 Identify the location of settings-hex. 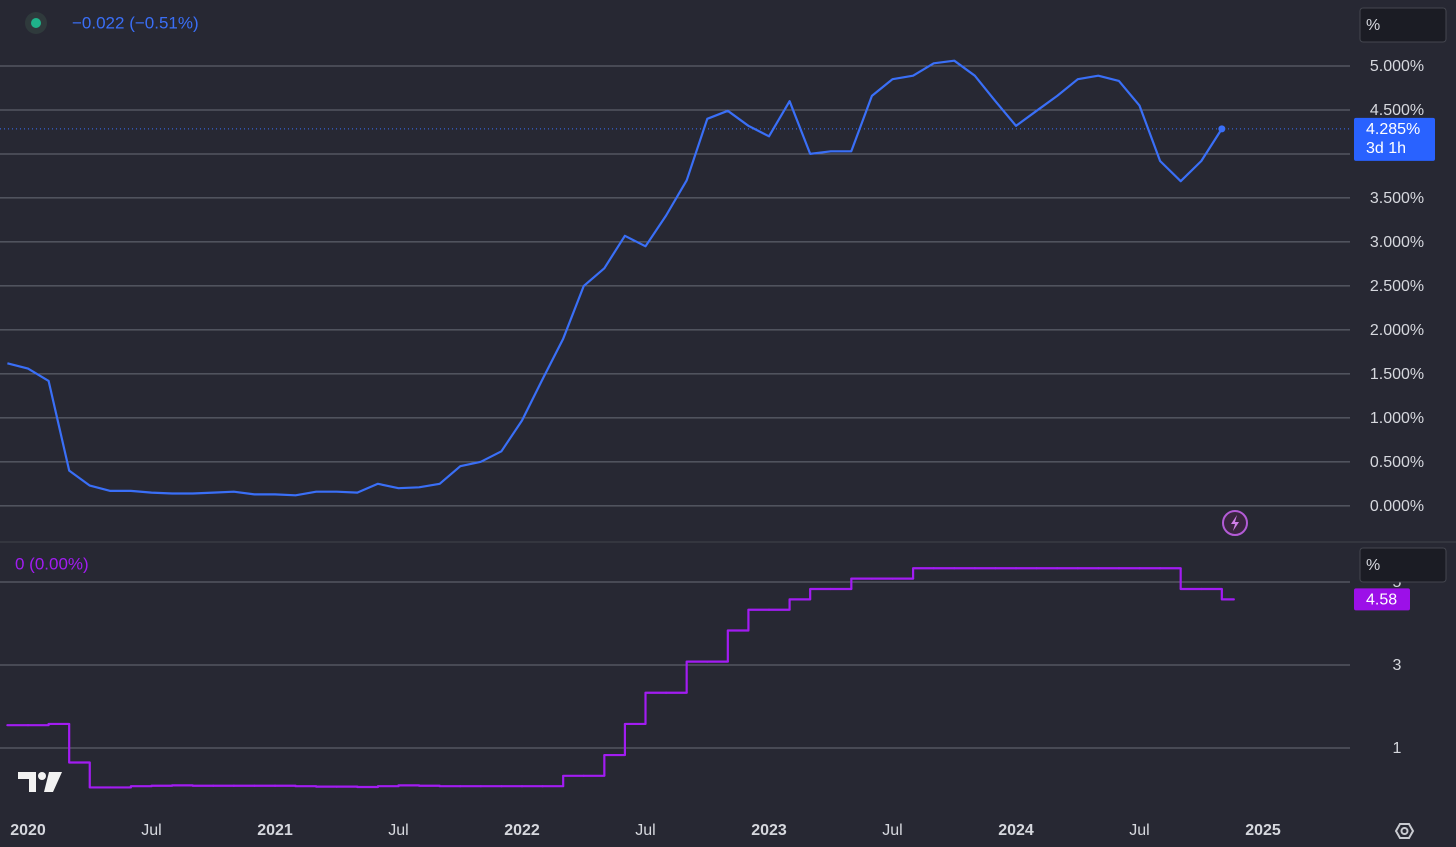
(1404, 831).